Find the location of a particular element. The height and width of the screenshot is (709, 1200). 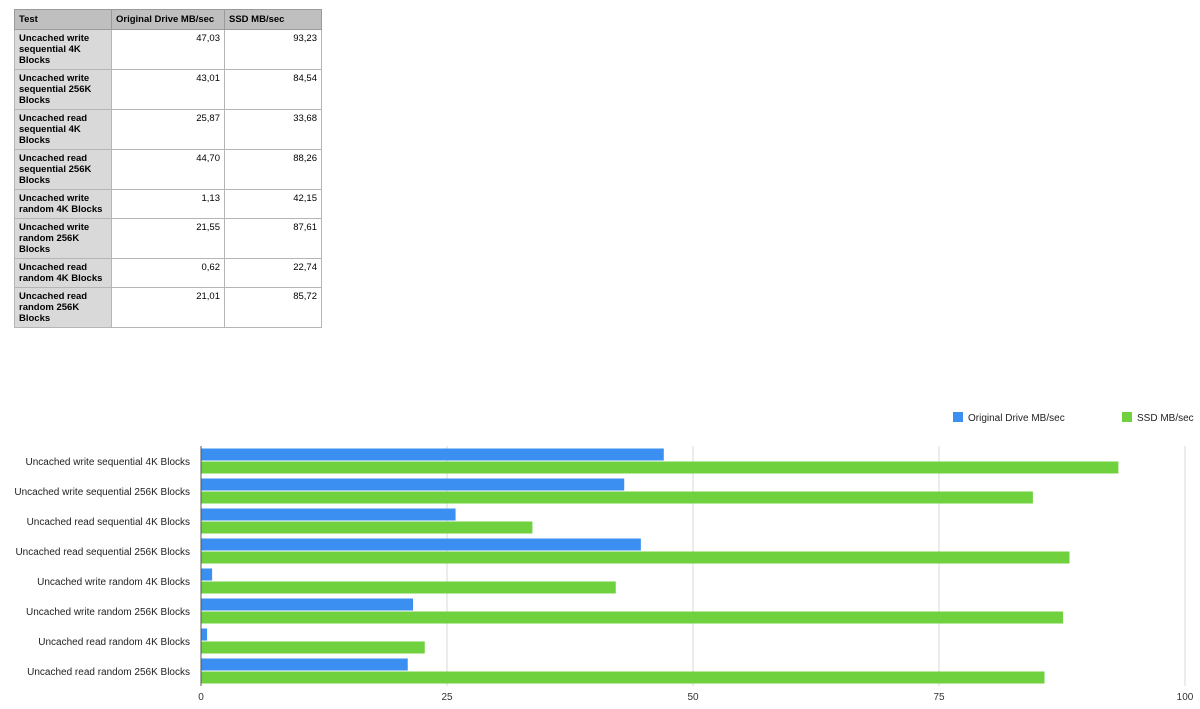

row-original-value: 25,87 is located at coordinates (168, 129).